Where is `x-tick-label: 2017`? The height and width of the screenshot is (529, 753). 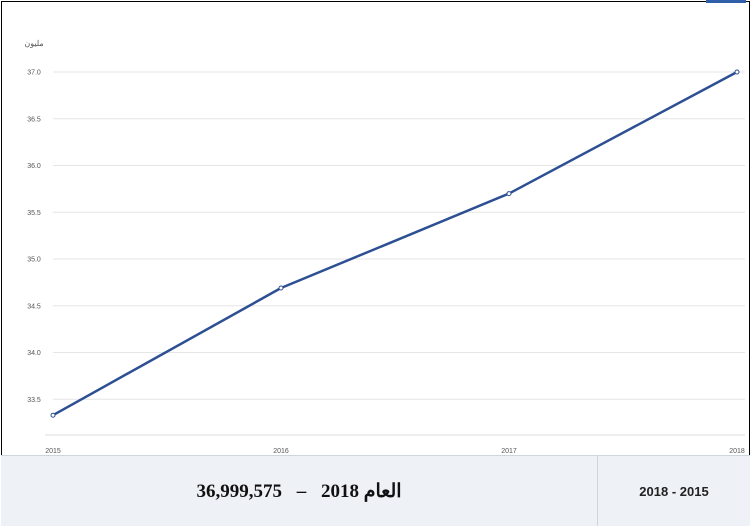 x-tick-label: 2017 is located at coordinates (509, 451).